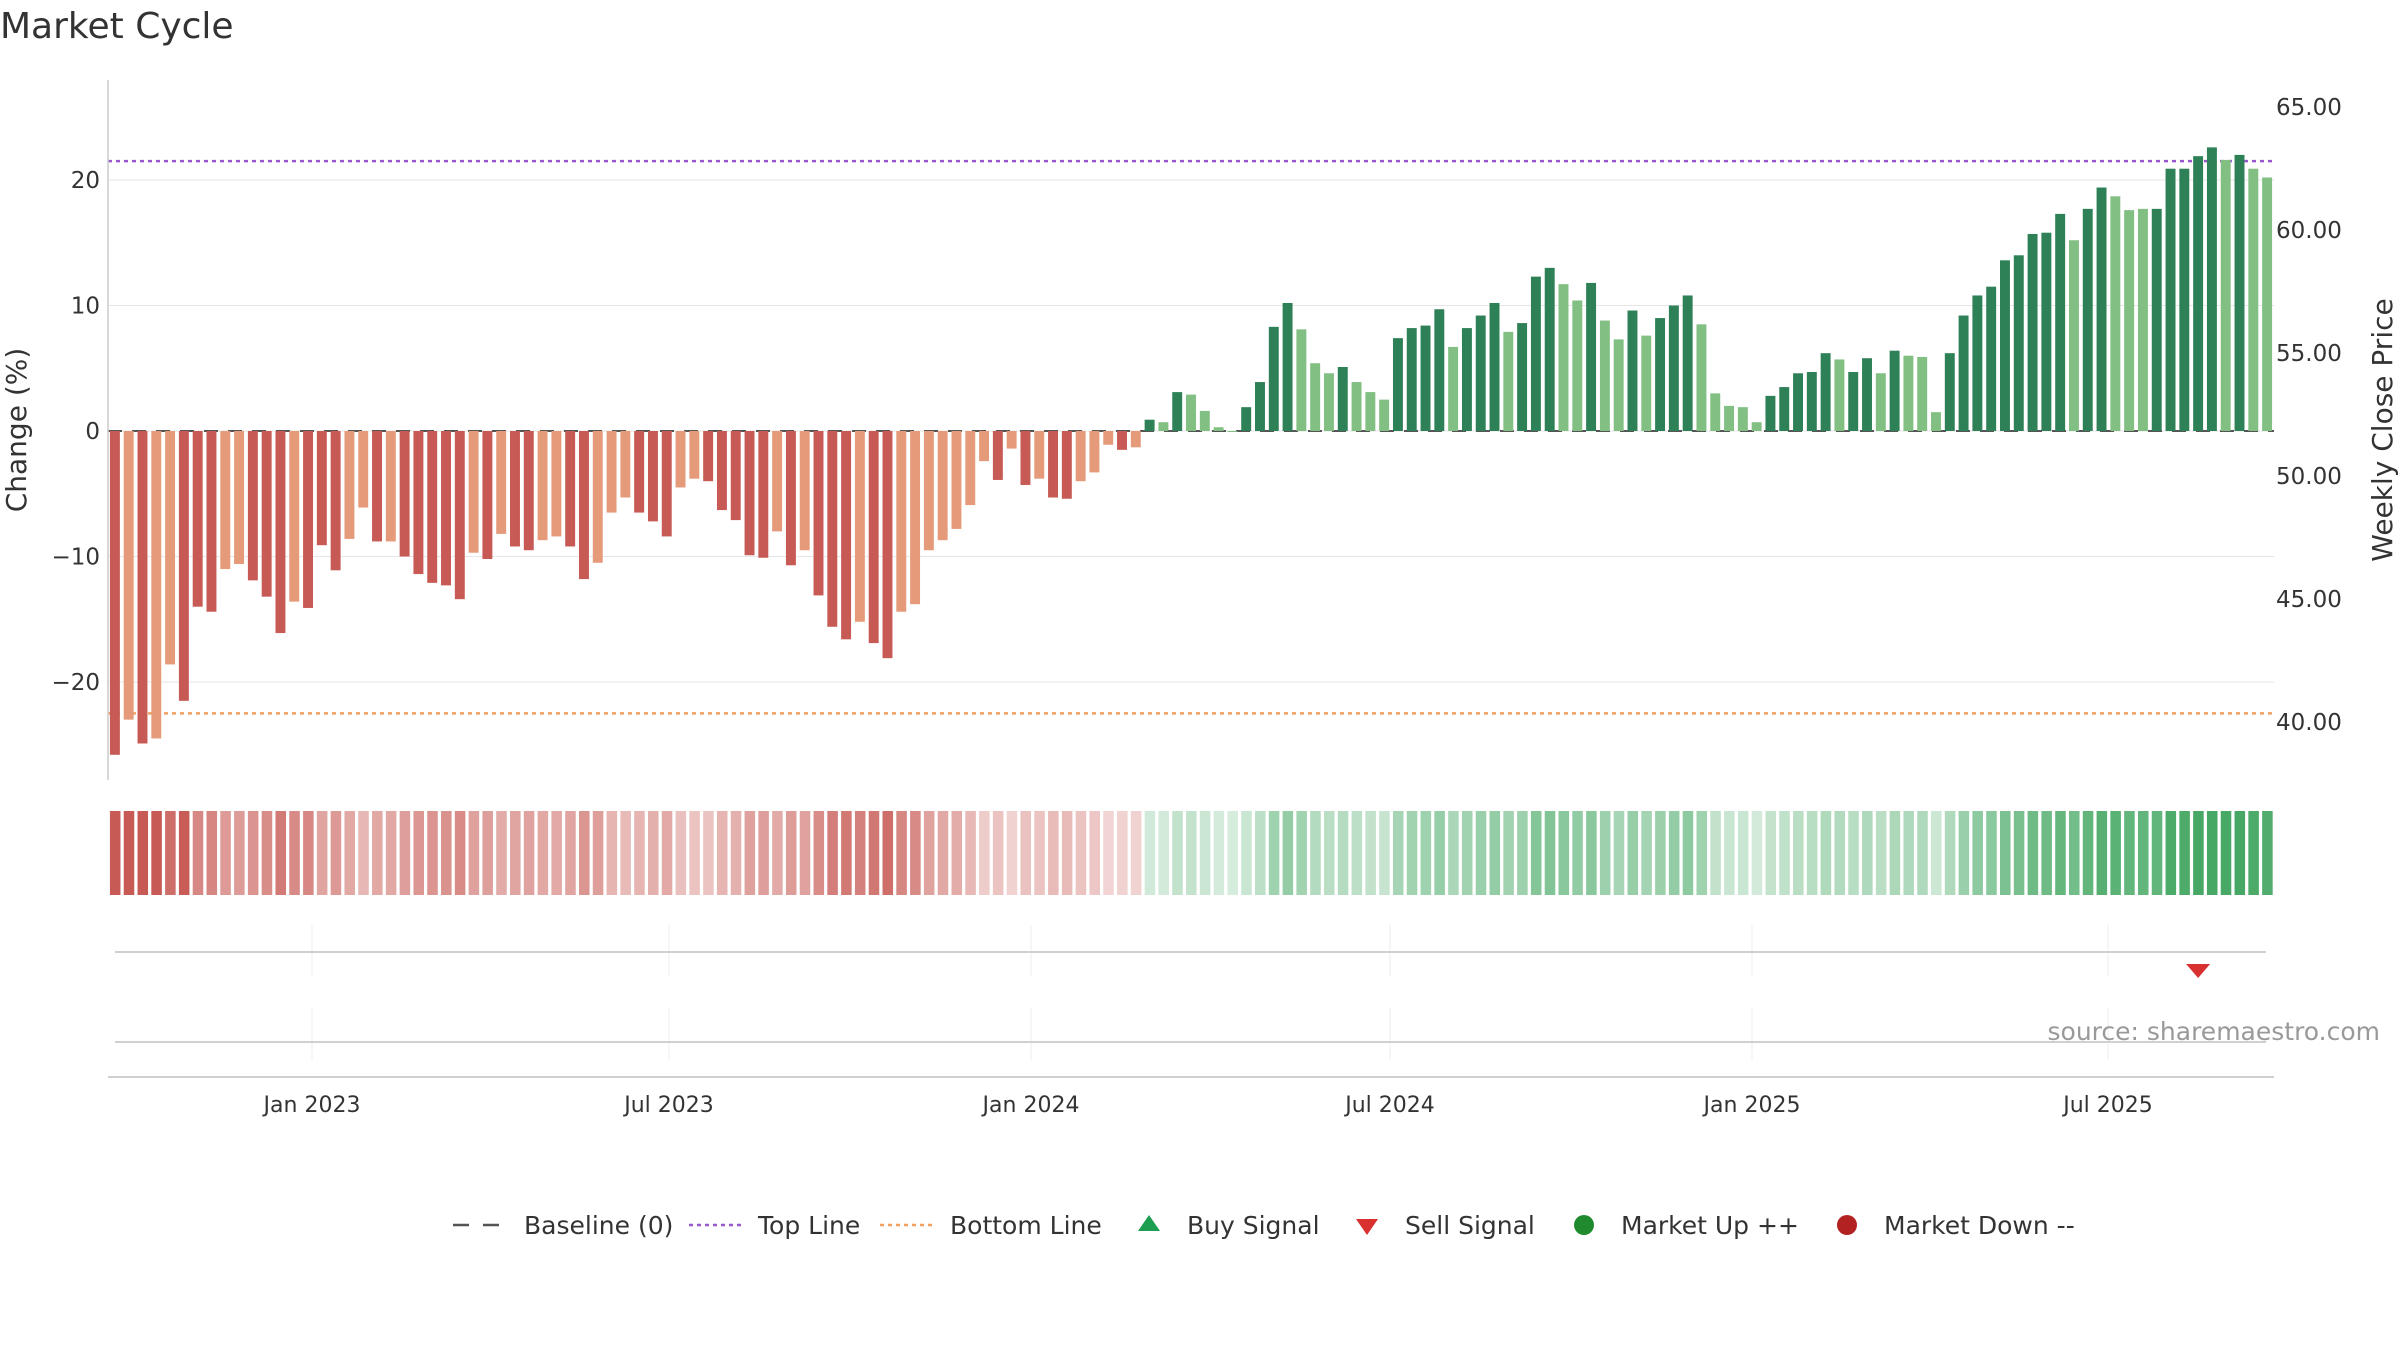 This screenshot has width=2400, height=1350. Describe the element at coordinates (598, 1225) in the screenshot. I see `legend-label: Baseline (0)` at that location.